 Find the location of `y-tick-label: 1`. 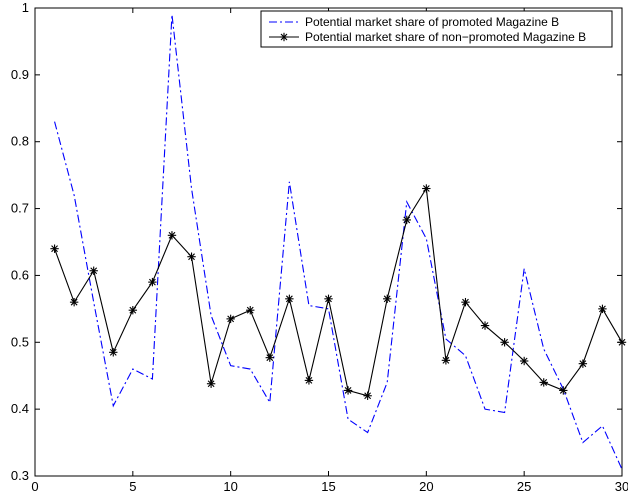

y-tick-label: 1 is located at coordinates (25, 7).